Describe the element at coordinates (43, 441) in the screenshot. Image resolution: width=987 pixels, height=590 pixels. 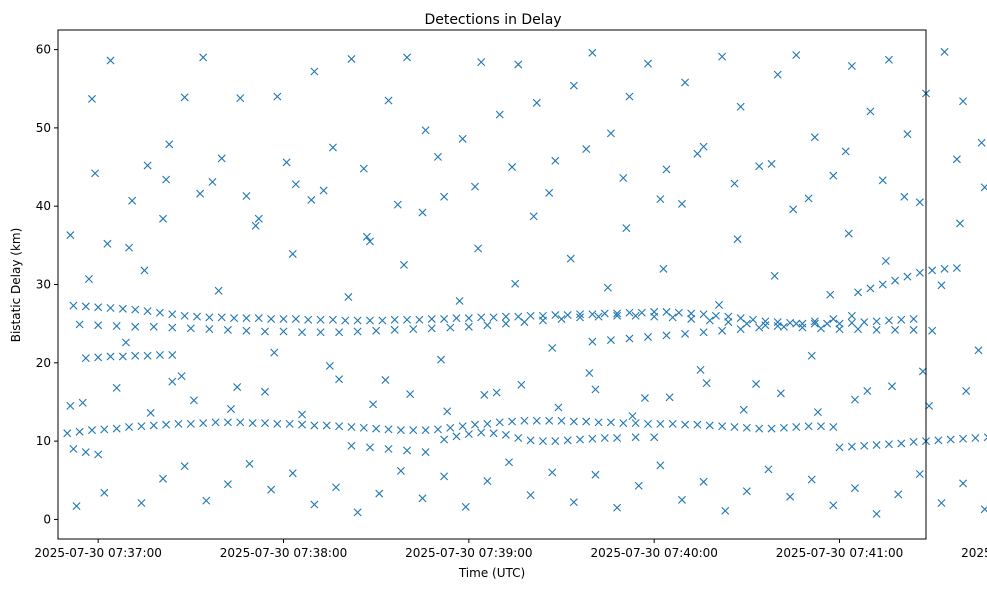
I see `y-tick-label: 10` at that location.